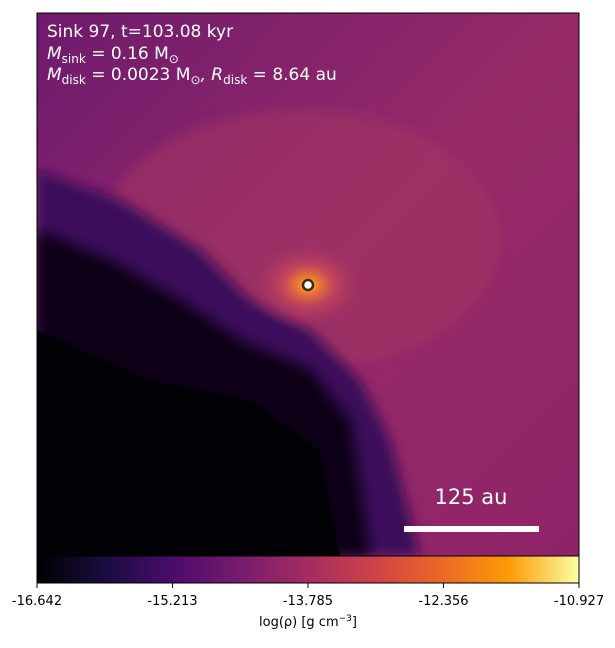 This screenshot has width=615, height=648. Describe the element at coordinates (127, 54) in the screenshot. I see `annotation: = 0.16 M` at that location.